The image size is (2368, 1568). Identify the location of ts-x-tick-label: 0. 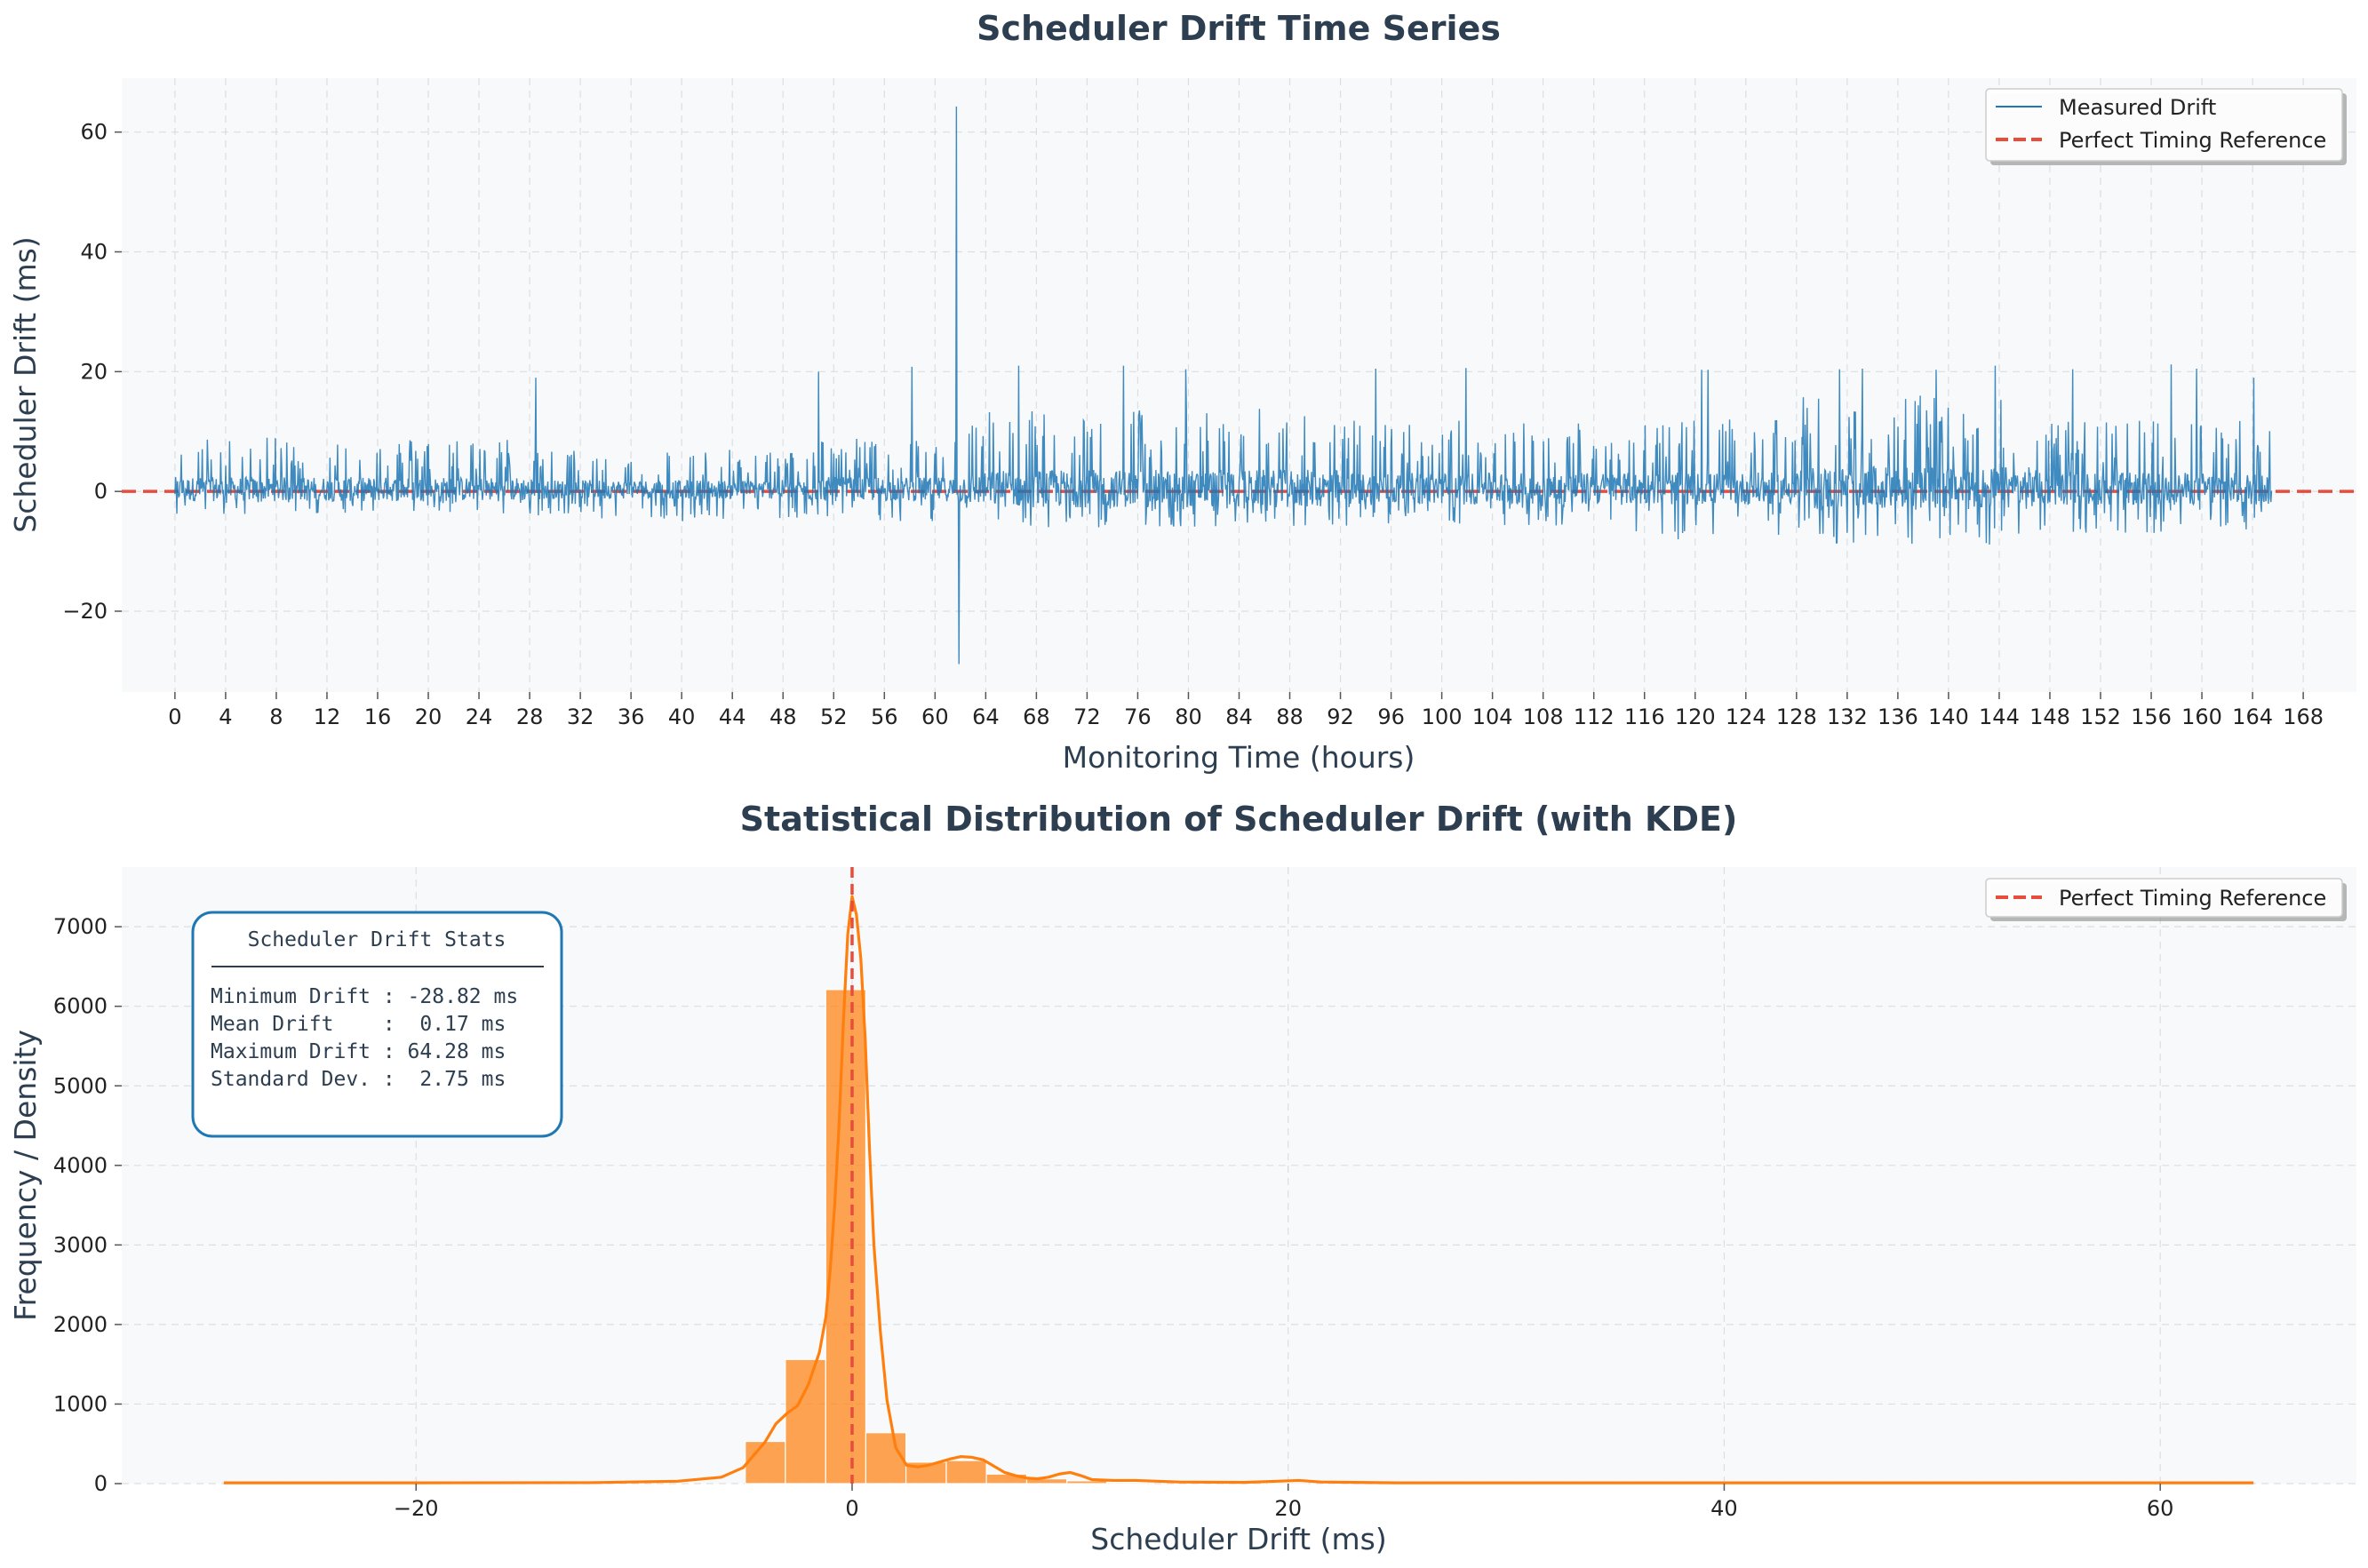
(175, 716).